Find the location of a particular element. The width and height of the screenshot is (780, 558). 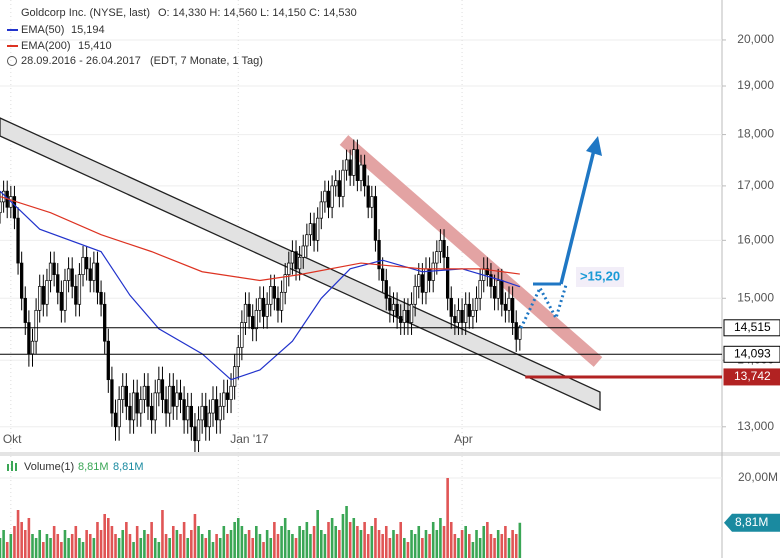

volume-current-label: 8,81M is located at coordinates (751, 522).